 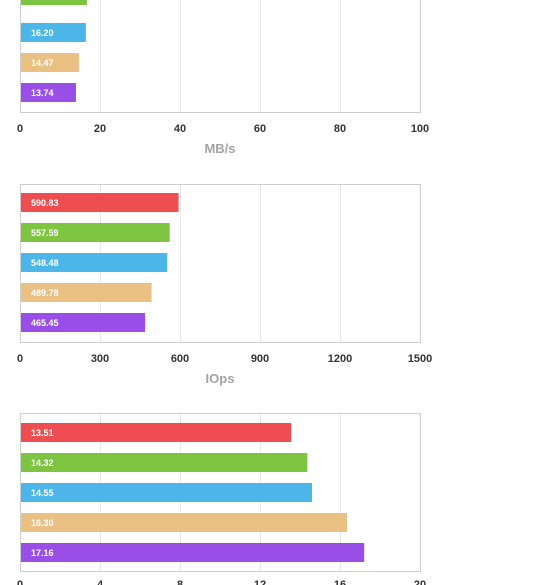 What do you see at coordinates (45, 323) in the screenshot?
I see `bar-value-label: 465.45` at bounding box center [45, 323].